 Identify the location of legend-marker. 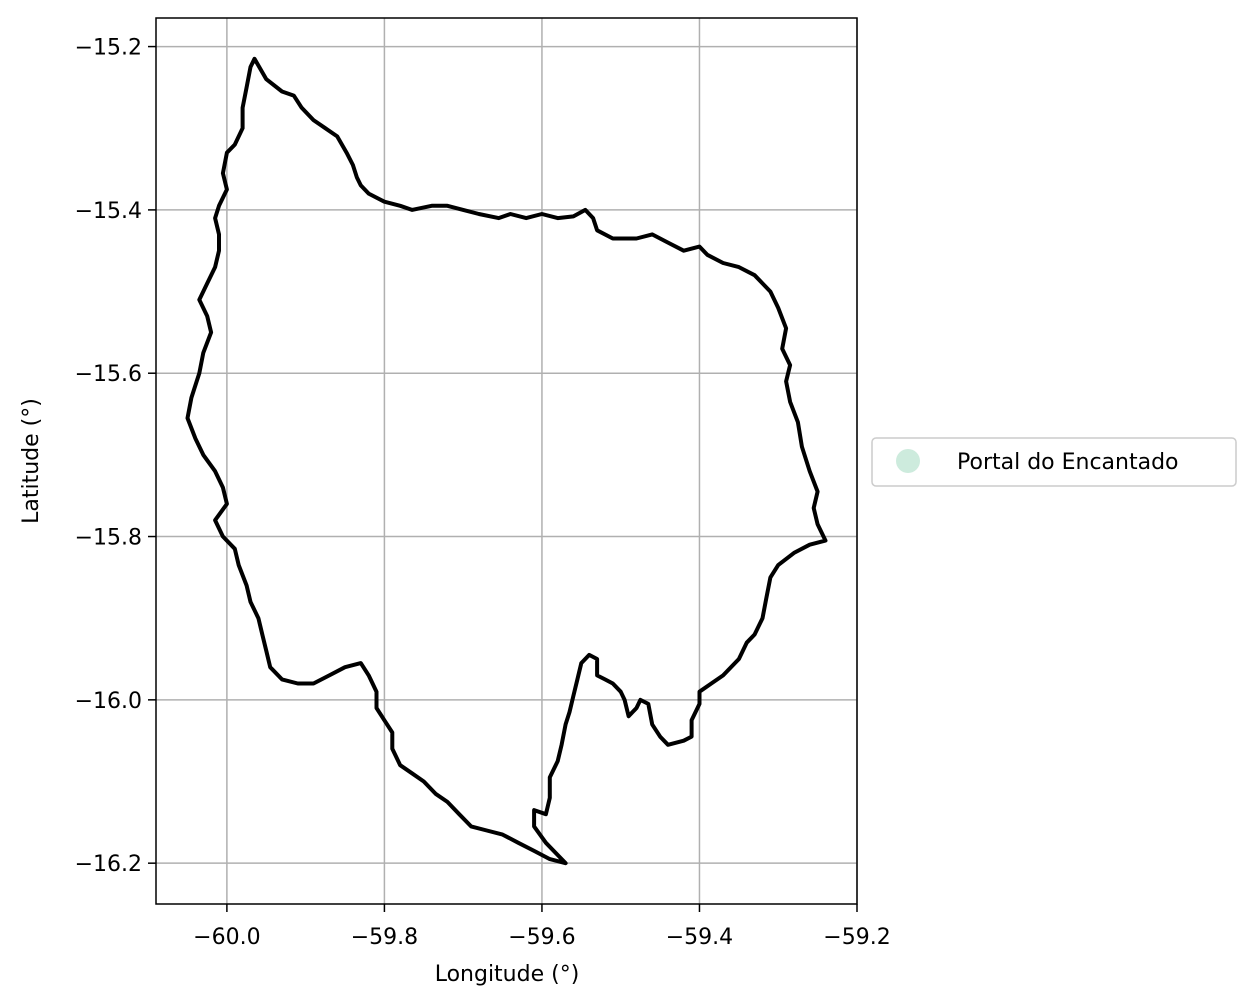
(908, 461).